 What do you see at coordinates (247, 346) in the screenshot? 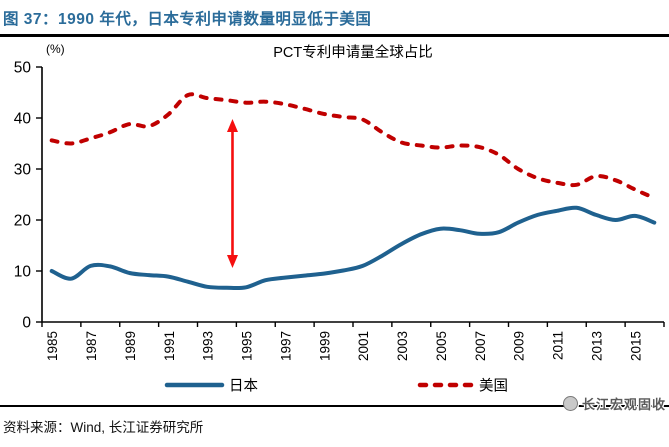
I see `x-tick-label: 1995` at bounding box center [247, 346].